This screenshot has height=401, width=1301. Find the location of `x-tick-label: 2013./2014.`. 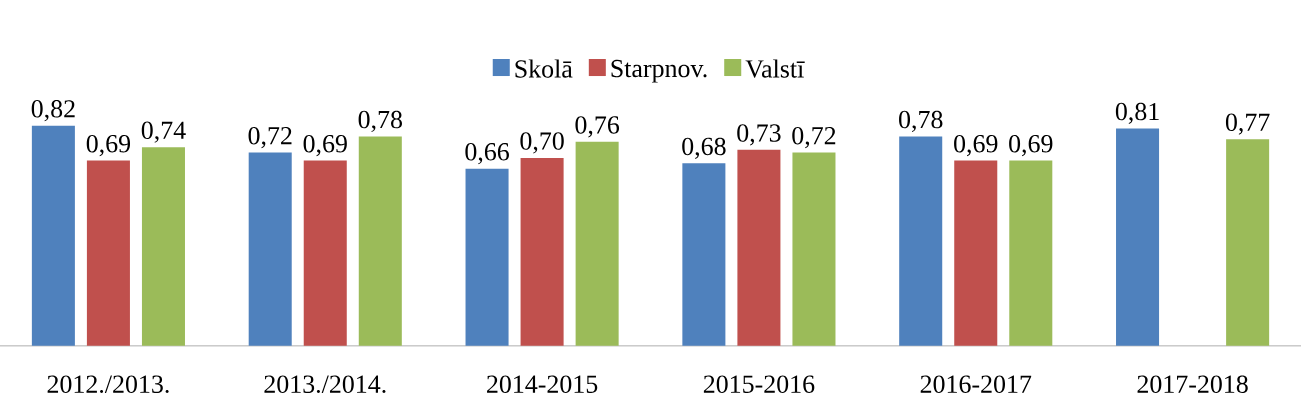

x-tick-label: 2013./2014. is located at coordinates (325, 384).